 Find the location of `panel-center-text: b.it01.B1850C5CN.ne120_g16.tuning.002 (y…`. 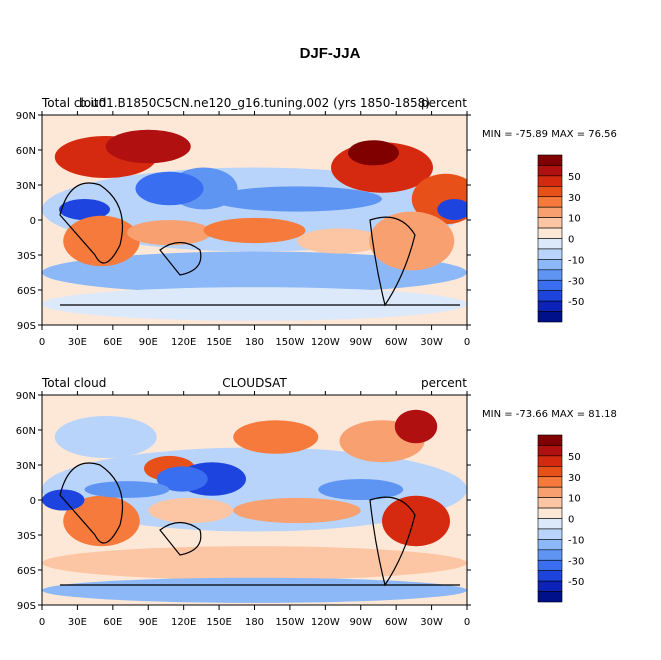

panel-center-text: b.it01.B1850C5CN.ne120_g16.tuning.002 (y… is located at coordinates (254, 103).